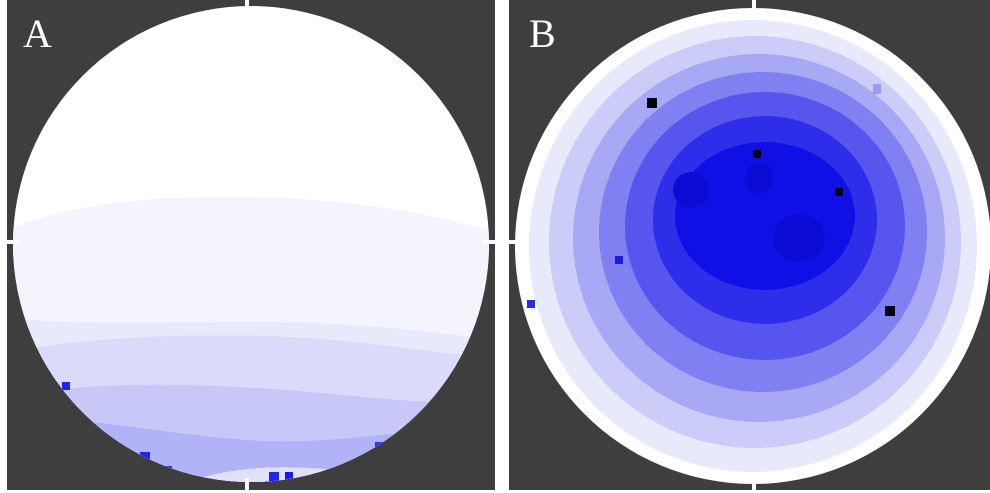 The height and width of the screenshot is (493, 990). What do you see at coordinates (247, 484) in the screenshot?
I see `panel-a-tick-bottom` at bounding box center [247, 484].